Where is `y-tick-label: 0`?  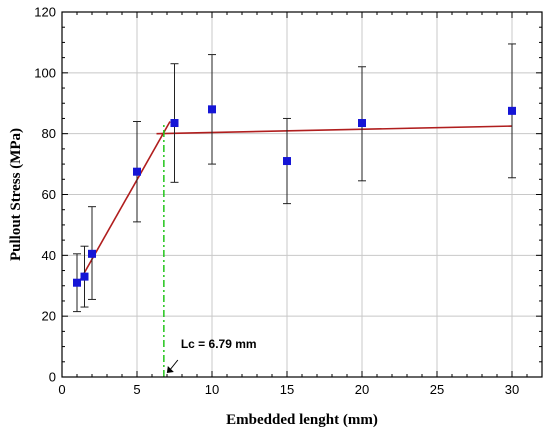
y-tick-label: 0 is located at coordinates (52, 377).